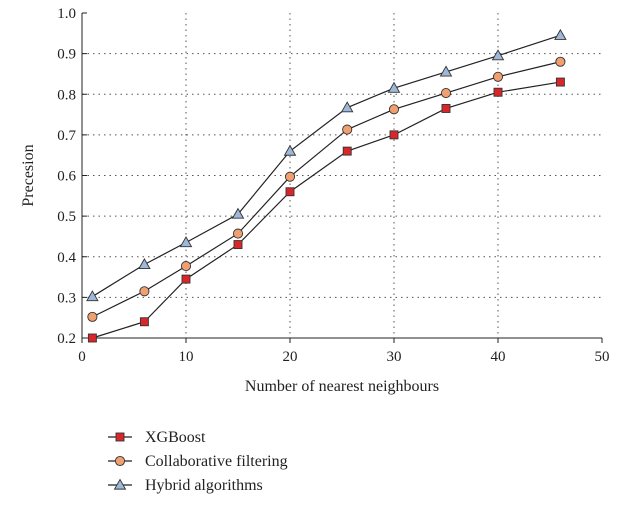 This screenshot has height=505, width=635. What do you see at coordinates (66, 95) in the screenshot?
I see `y-tick-label-6: 0.8` at bounding box center [66, 95].